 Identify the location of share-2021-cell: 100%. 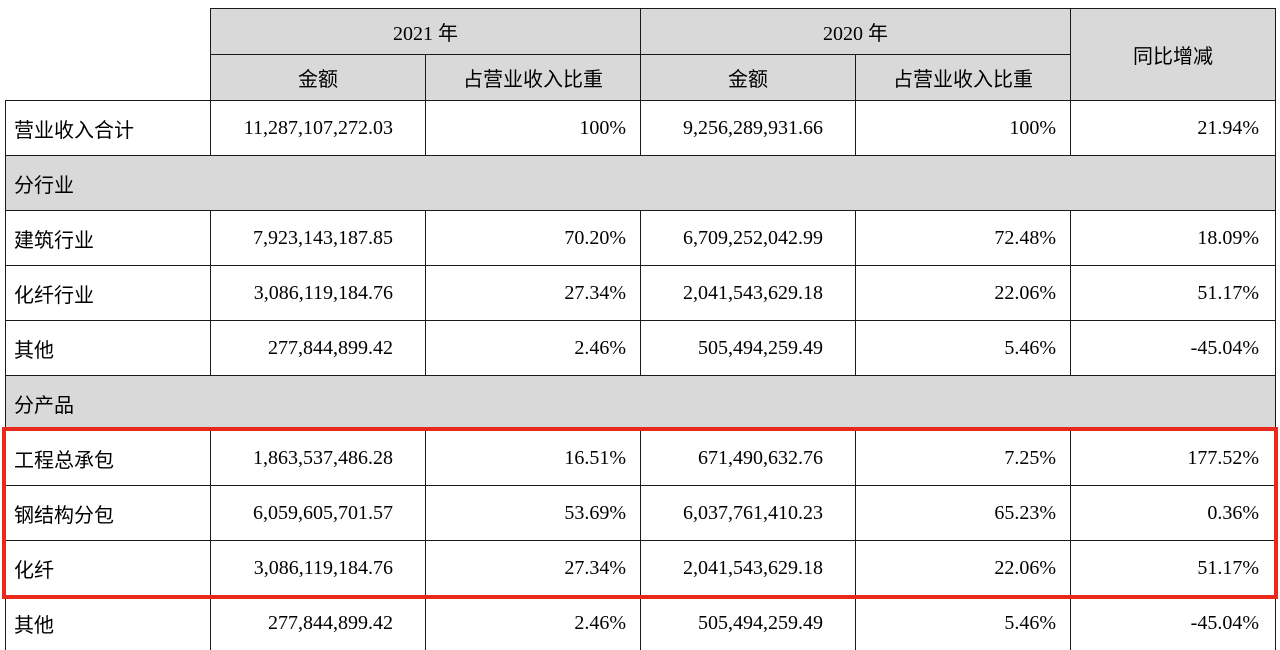
(533, 128).